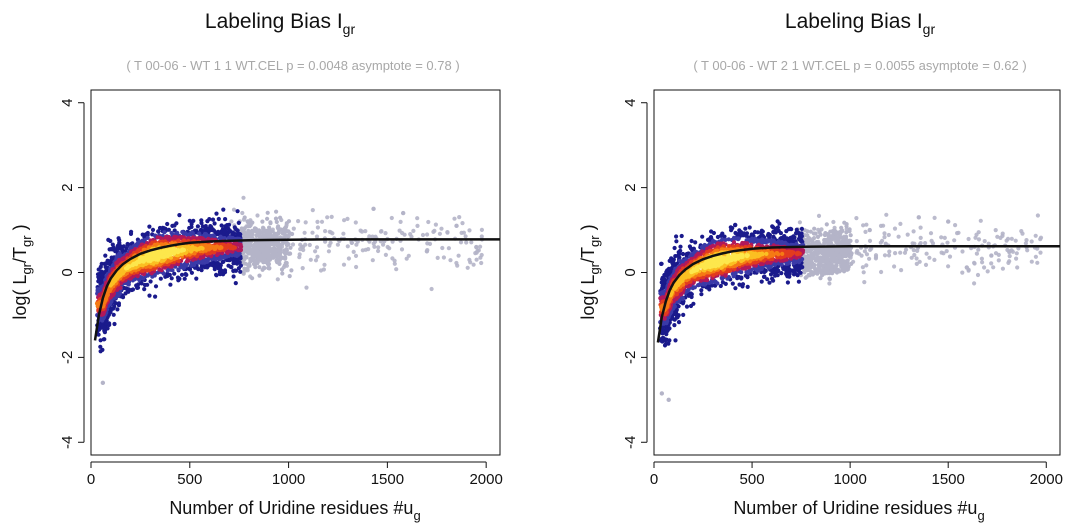  Describe the element at coordinates (288, 479) in the screenshot. I see `x-tick-label: 1000` at that location.